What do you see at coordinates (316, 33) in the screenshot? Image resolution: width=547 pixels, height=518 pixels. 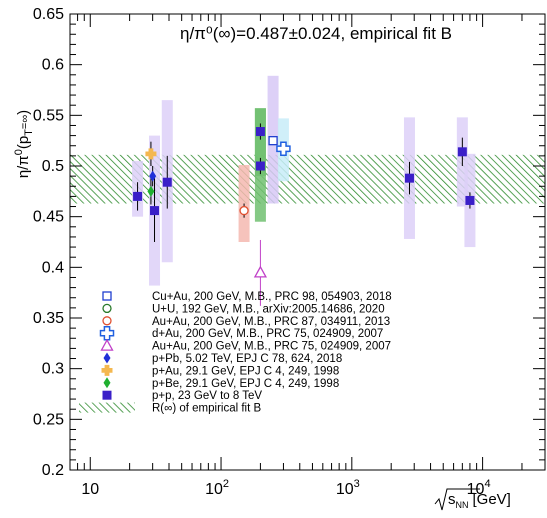 I see `chart-title: η/π⁰(∞)=0.487±0.024, empirical fit B` at bounding box center [316, 33].